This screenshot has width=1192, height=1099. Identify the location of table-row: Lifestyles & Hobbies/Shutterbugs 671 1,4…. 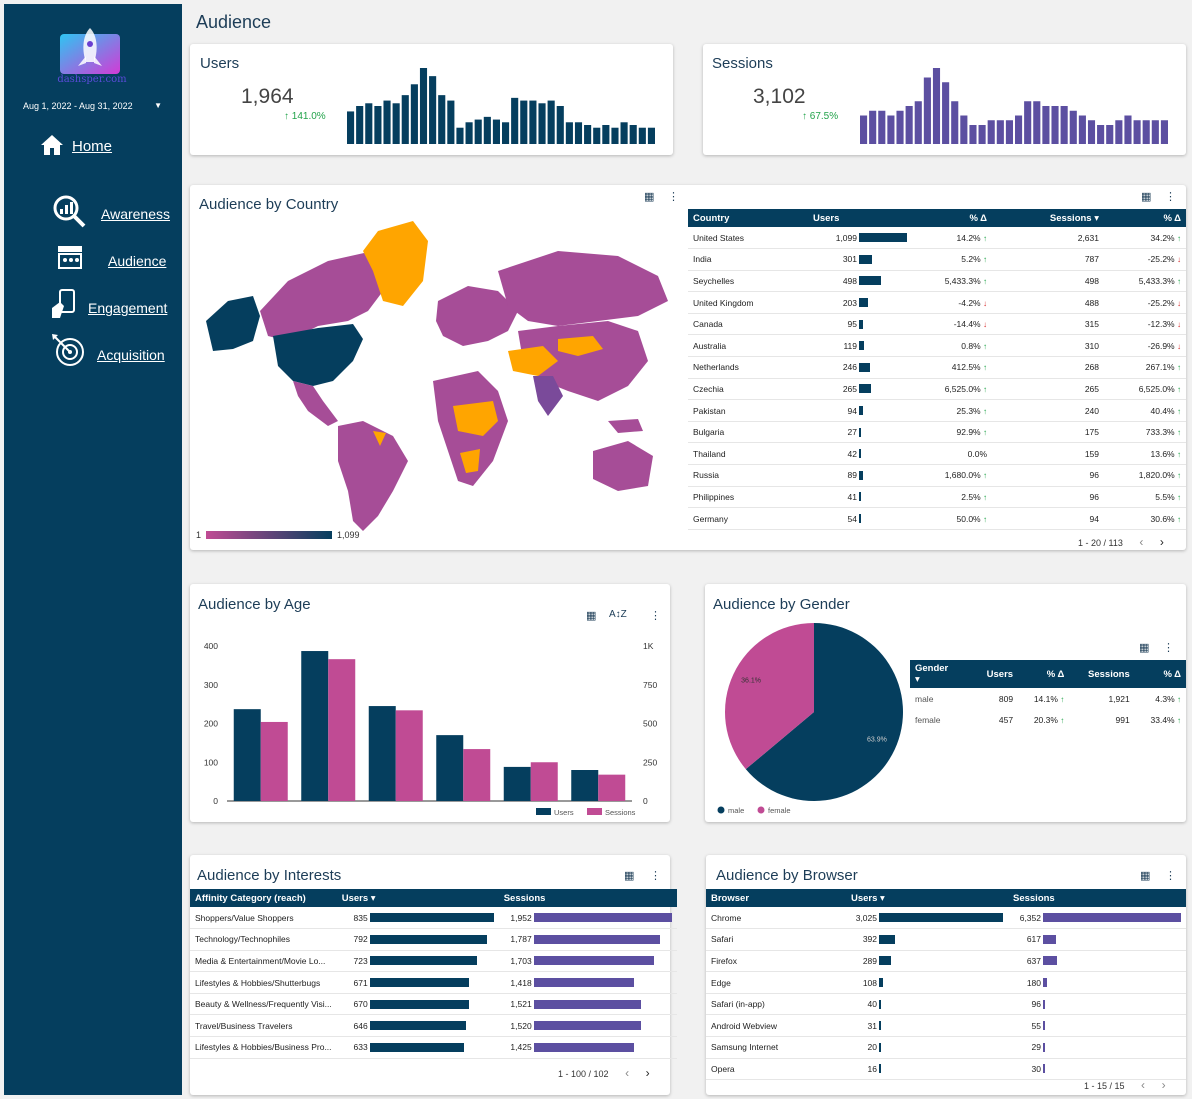
(433, 982).